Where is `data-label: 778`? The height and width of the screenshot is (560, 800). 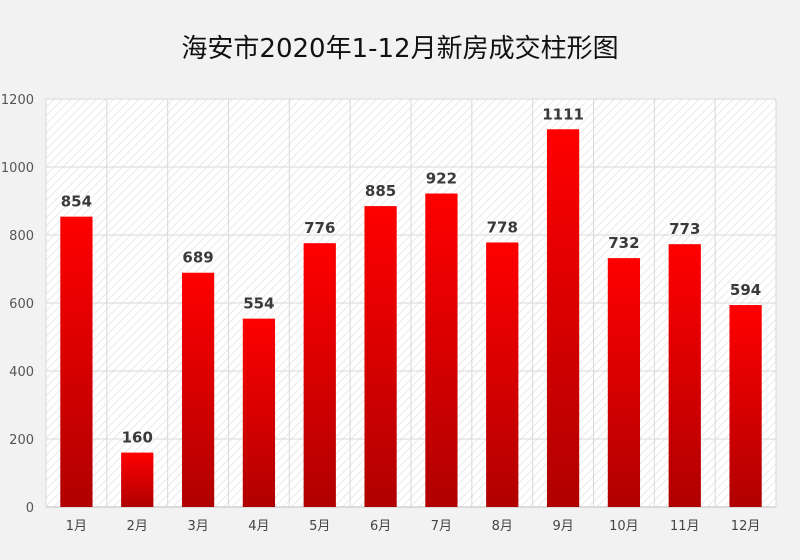
data-label: 778 is located at coordinates (502, 227).